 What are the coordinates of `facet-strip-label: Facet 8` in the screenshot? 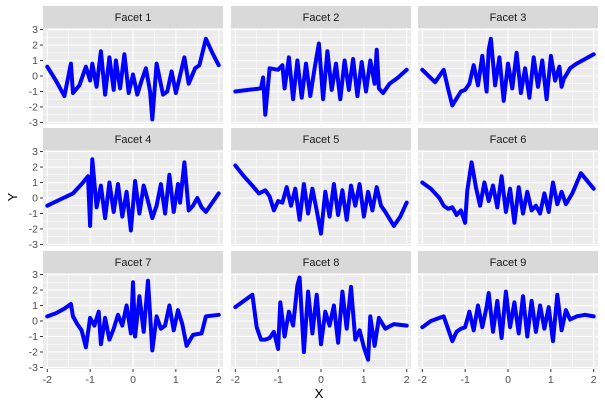 It's located at (321, 263).